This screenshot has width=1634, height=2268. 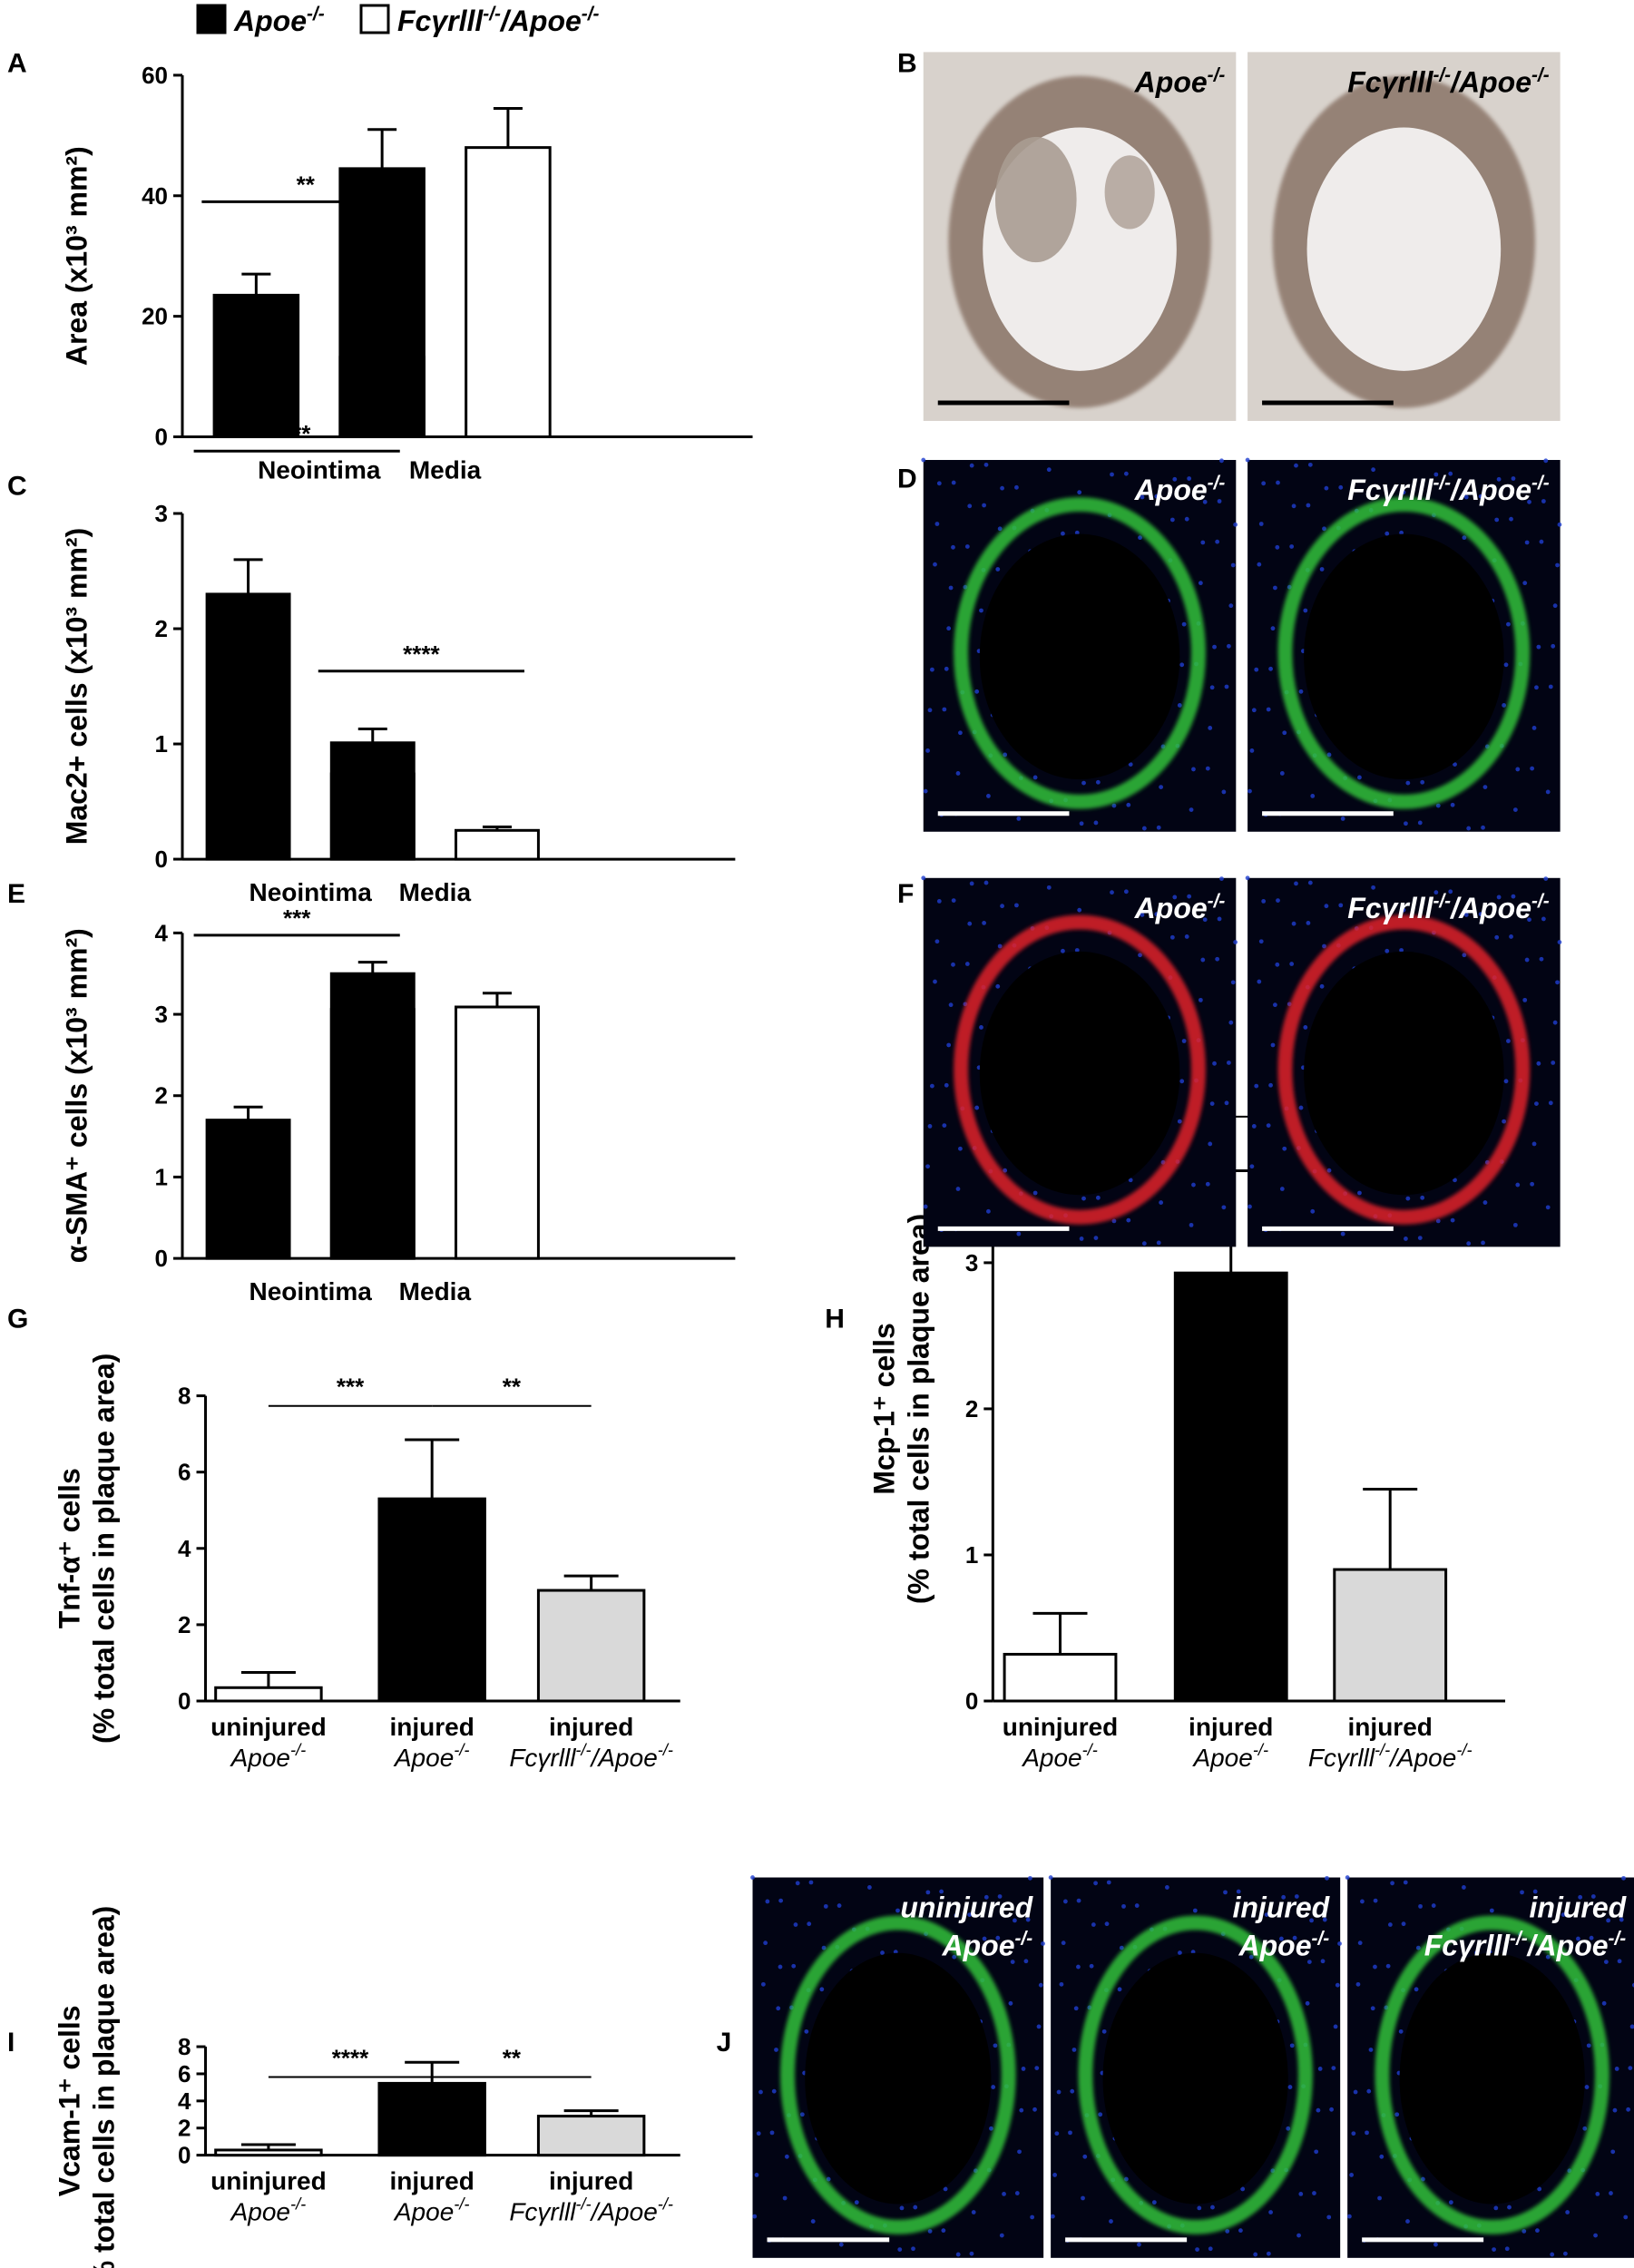 I want to click on y-tick-label: 8, so click(x=184, y=1396).